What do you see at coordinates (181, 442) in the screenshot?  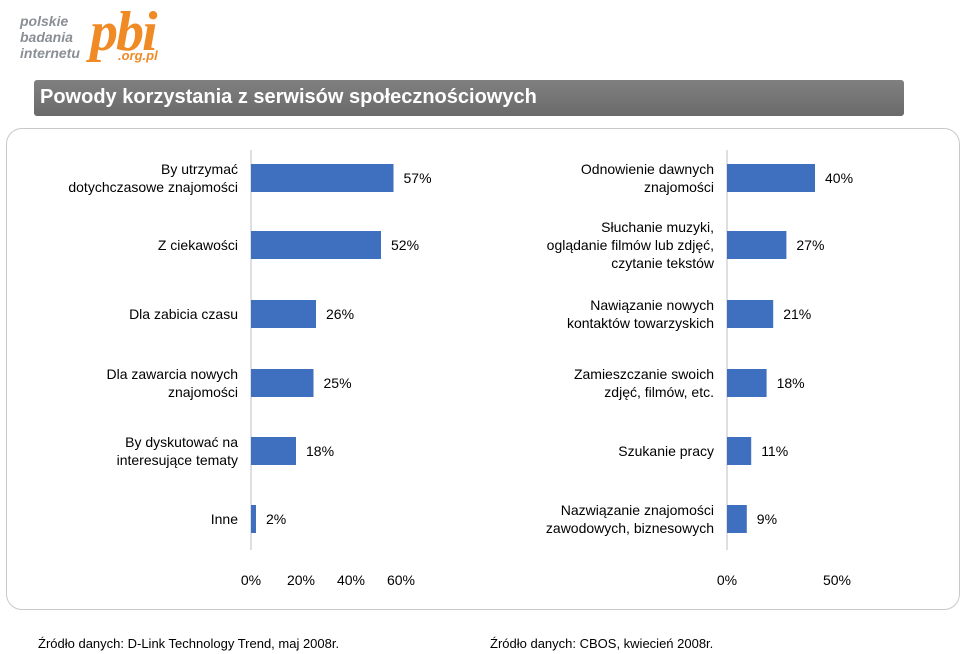 I see `category-label-left-4-0: By dyskutować na` at bounding box center [181, 442].